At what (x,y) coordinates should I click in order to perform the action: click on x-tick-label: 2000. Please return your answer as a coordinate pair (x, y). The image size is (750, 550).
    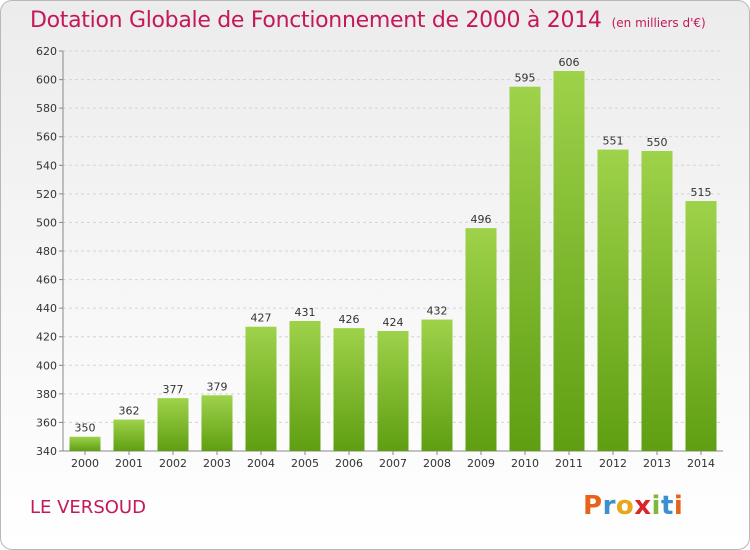
    Looking at the image, I should click on (85, 463).